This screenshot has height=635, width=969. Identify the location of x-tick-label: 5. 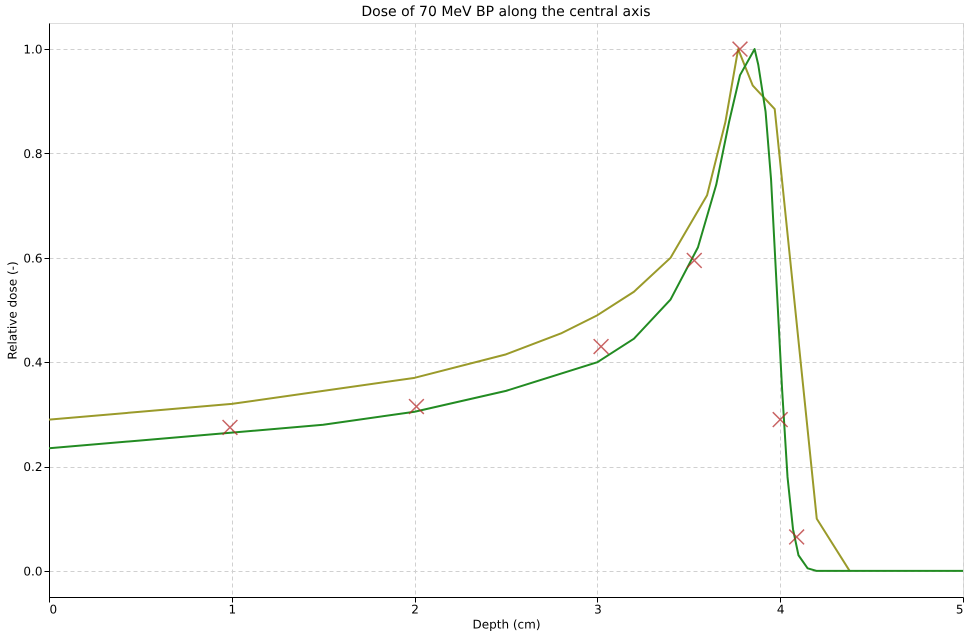
(960, 609).